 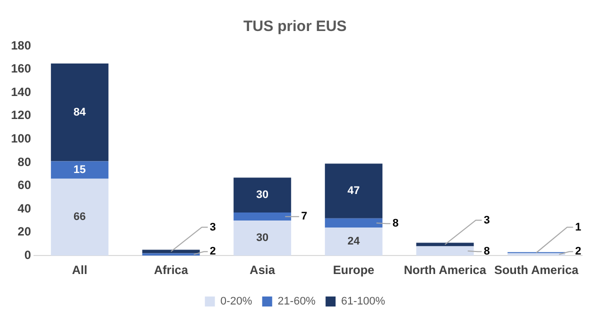 What do you see at coordinates (25, 231) in the screenshot?
I see `y-tick-label: 20` at bounding box center [25, 231].